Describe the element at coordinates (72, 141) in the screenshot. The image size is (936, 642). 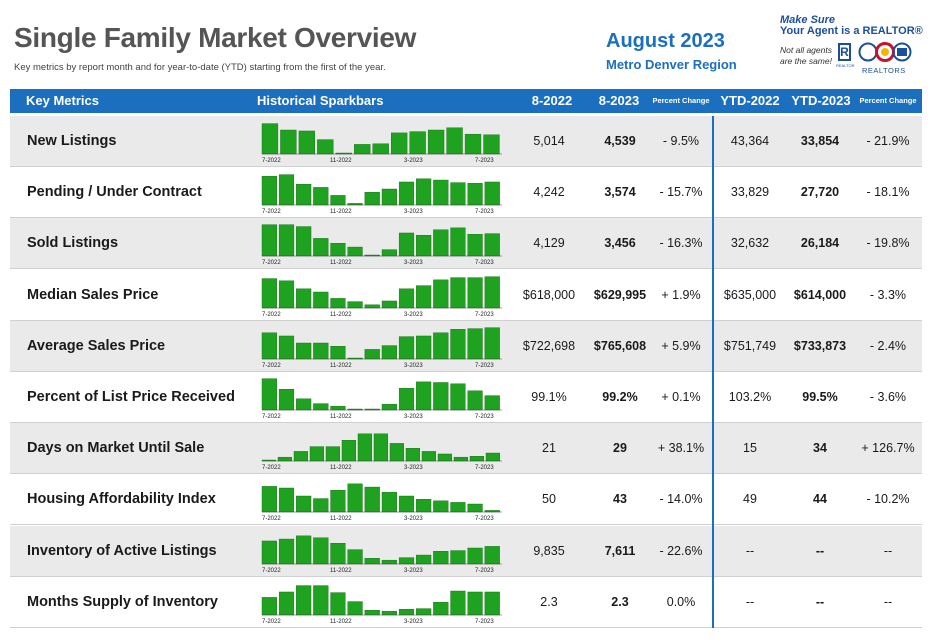
I see `metric-label: New Listings` at that location.